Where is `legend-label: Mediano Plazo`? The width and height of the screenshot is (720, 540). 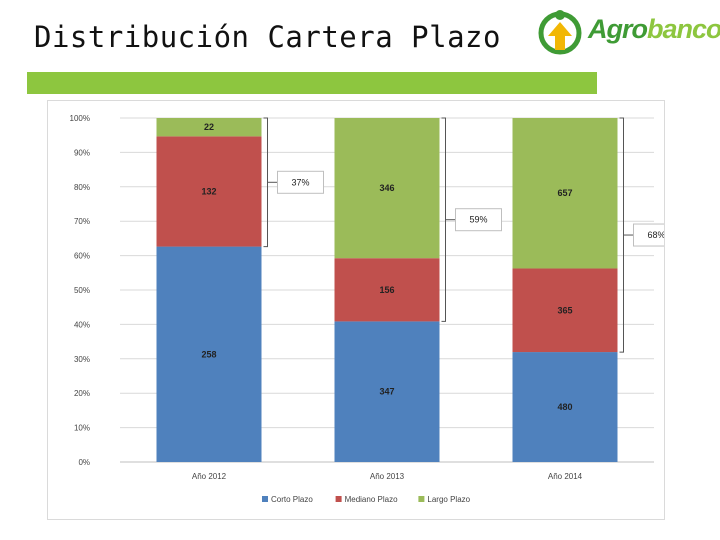
legend-label: Mediano Plazo is located at coordinates (371, 499).